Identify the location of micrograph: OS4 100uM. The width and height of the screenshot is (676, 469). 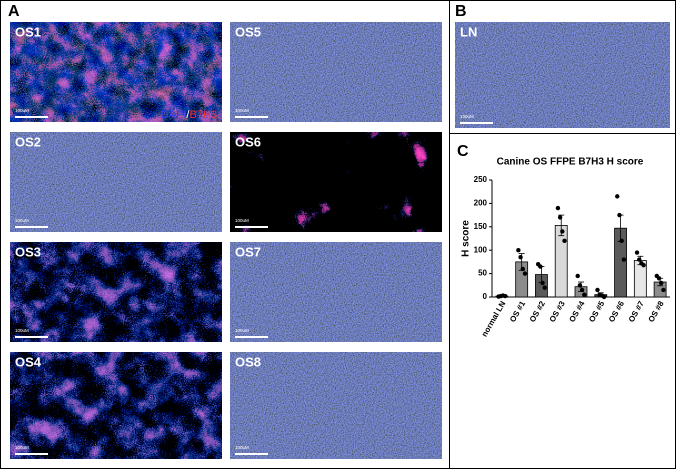
(116, 405).